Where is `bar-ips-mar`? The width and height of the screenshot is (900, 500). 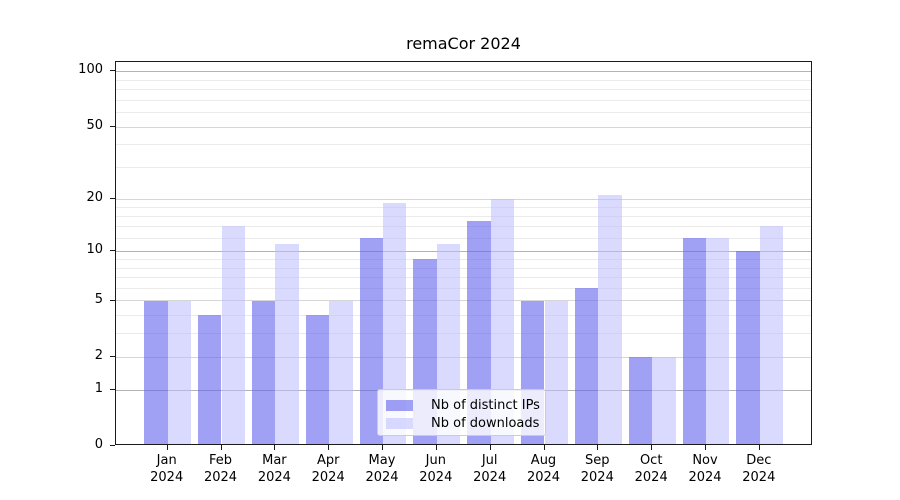
bar-ips-mar is located at coordinates (264, 372).